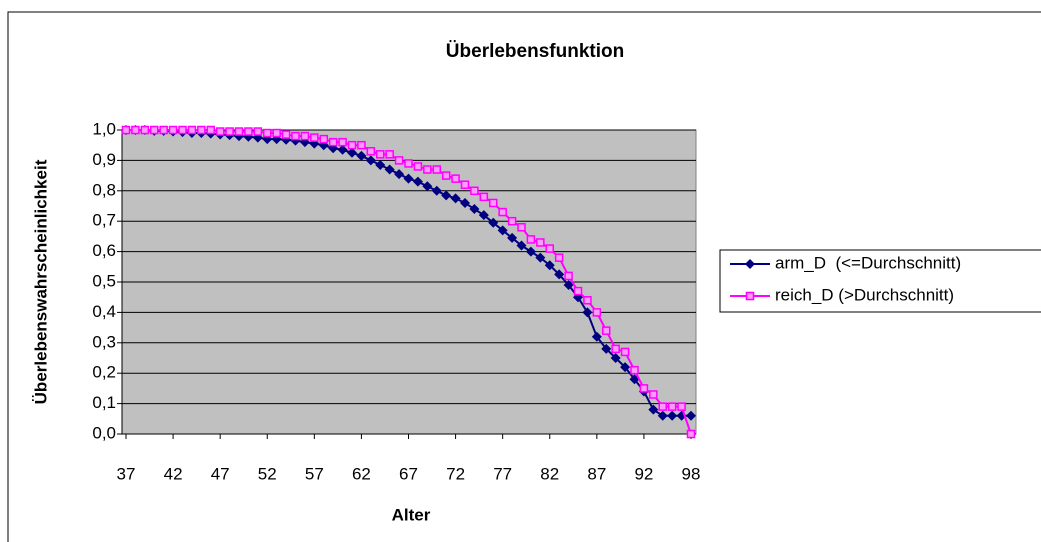  What do you see at coordinates (750, 296) in the screenshot?
I see `legend-marker` at bounding box center [750, 296].